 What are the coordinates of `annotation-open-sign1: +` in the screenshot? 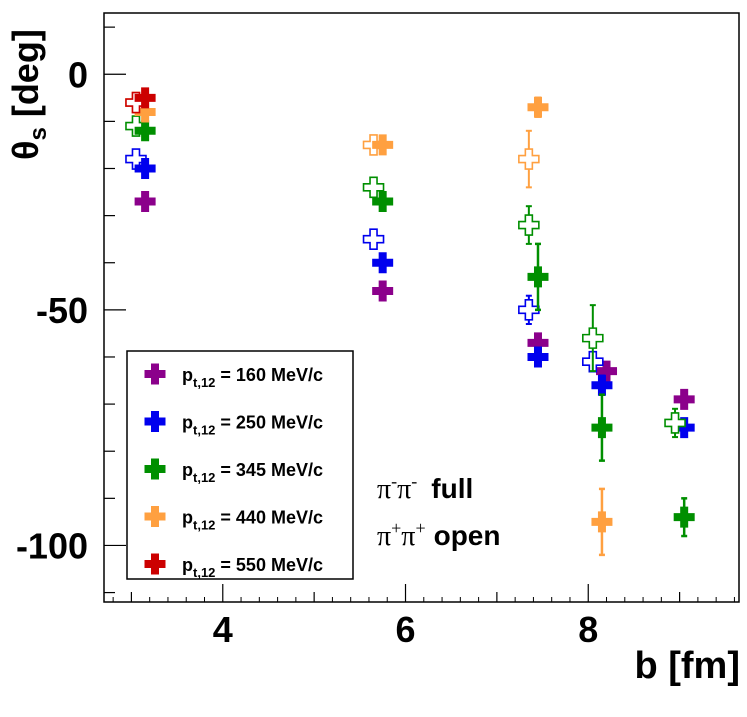 It's located at (396, 528).